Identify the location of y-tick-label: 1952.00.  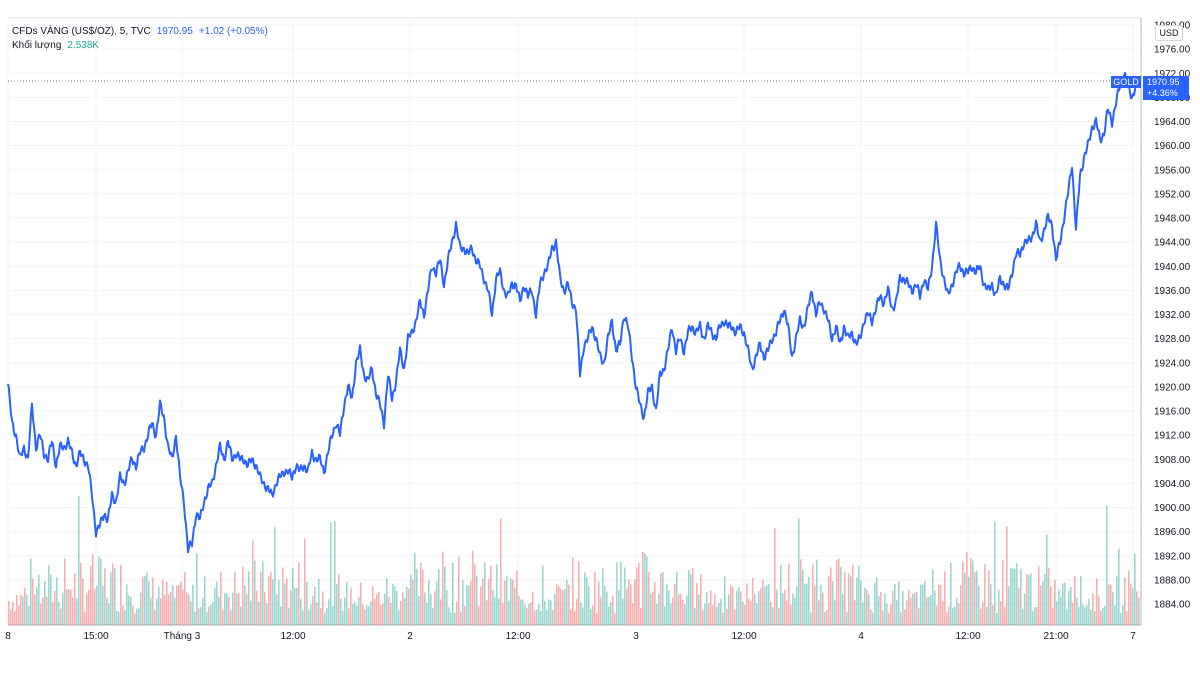
(1172, 194).